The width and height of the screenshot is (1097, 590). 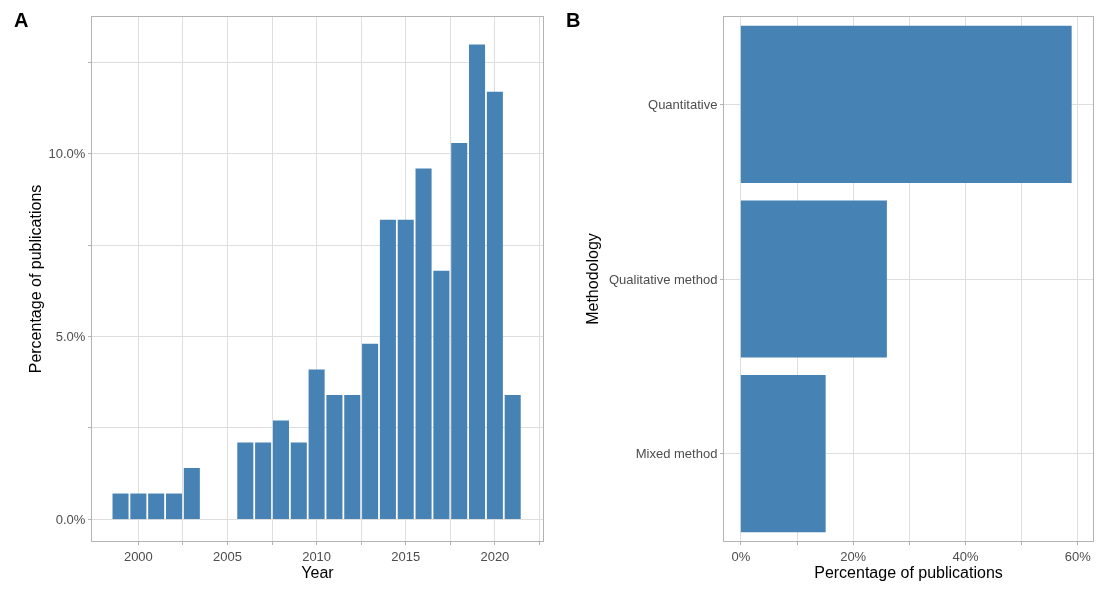 What do you see at coordinates (592, 279) in the screenshot?
I see `y-axis-title: Methodology` at bounding box center [592, 279].